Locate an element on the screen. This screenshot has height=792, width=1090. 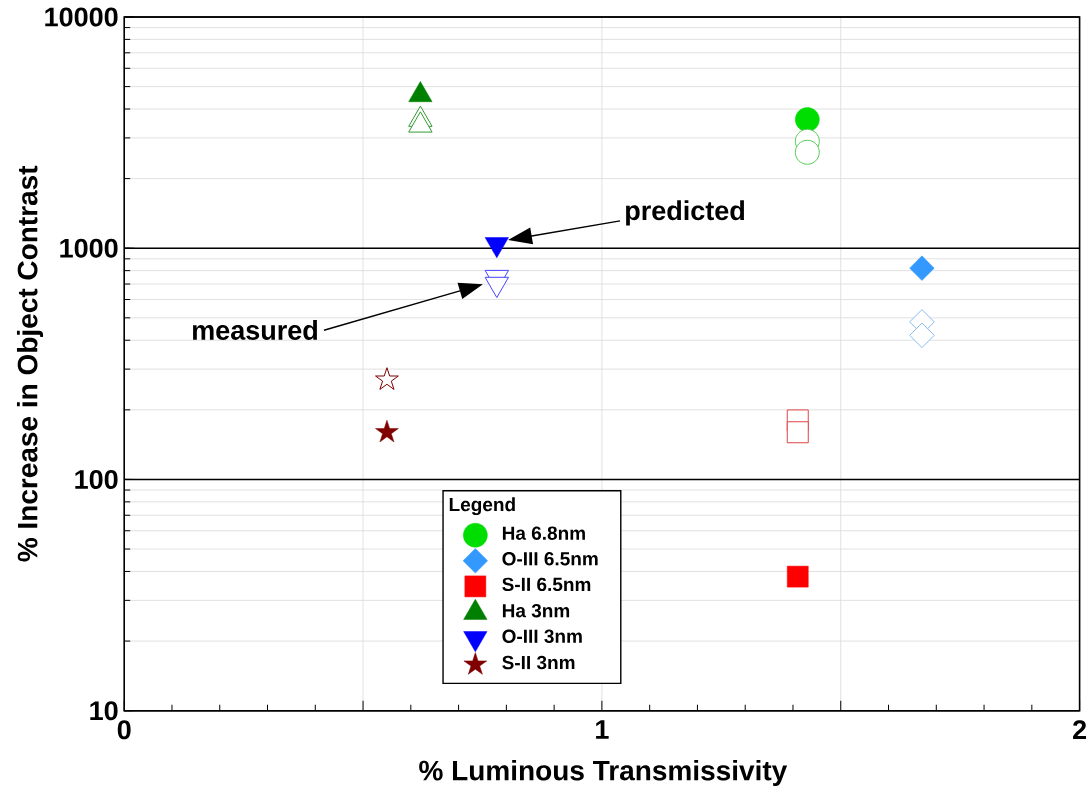
x-tick-label: 0 is located at coordinates (124, 730).